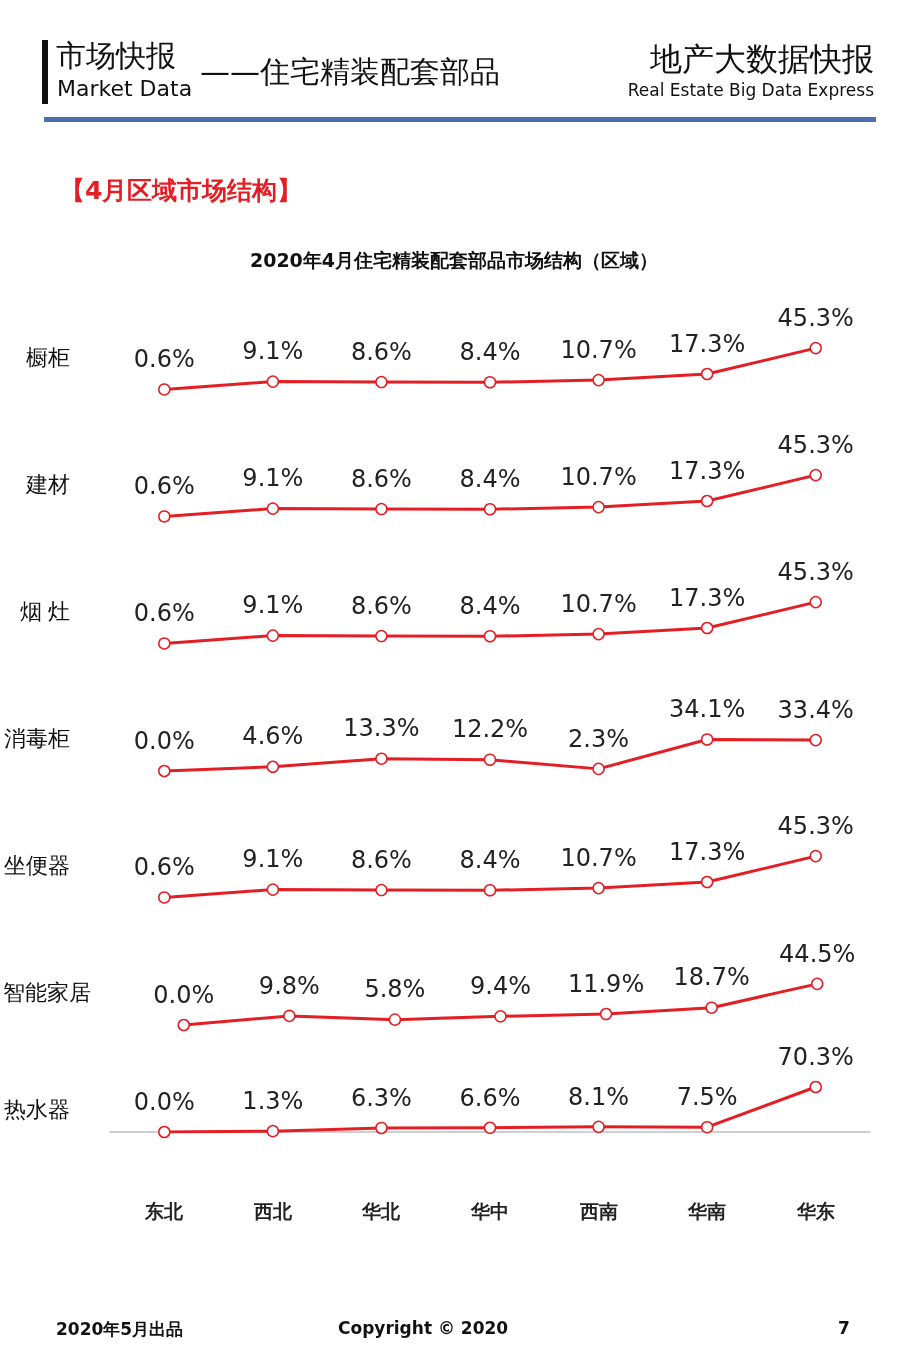 The image size is (908, 1361). Describe the element at coordinates (490, 729) in the screenshot. I see `data-label: 12.2%` at that location.